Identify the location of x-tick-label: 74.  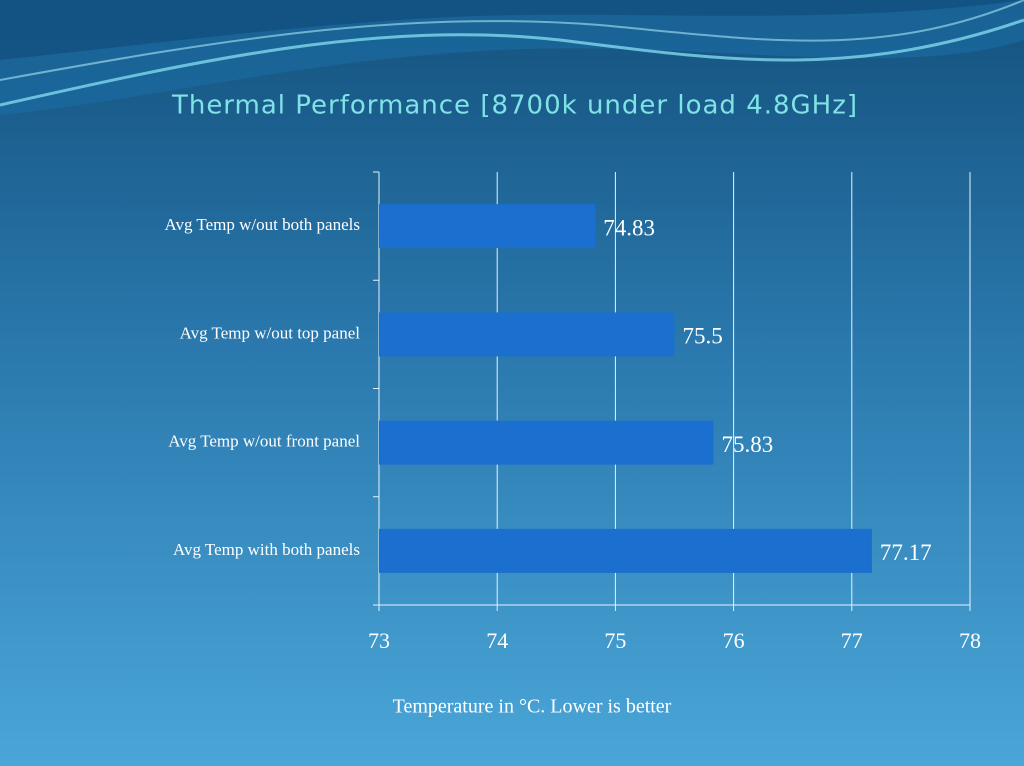
(497, 640).